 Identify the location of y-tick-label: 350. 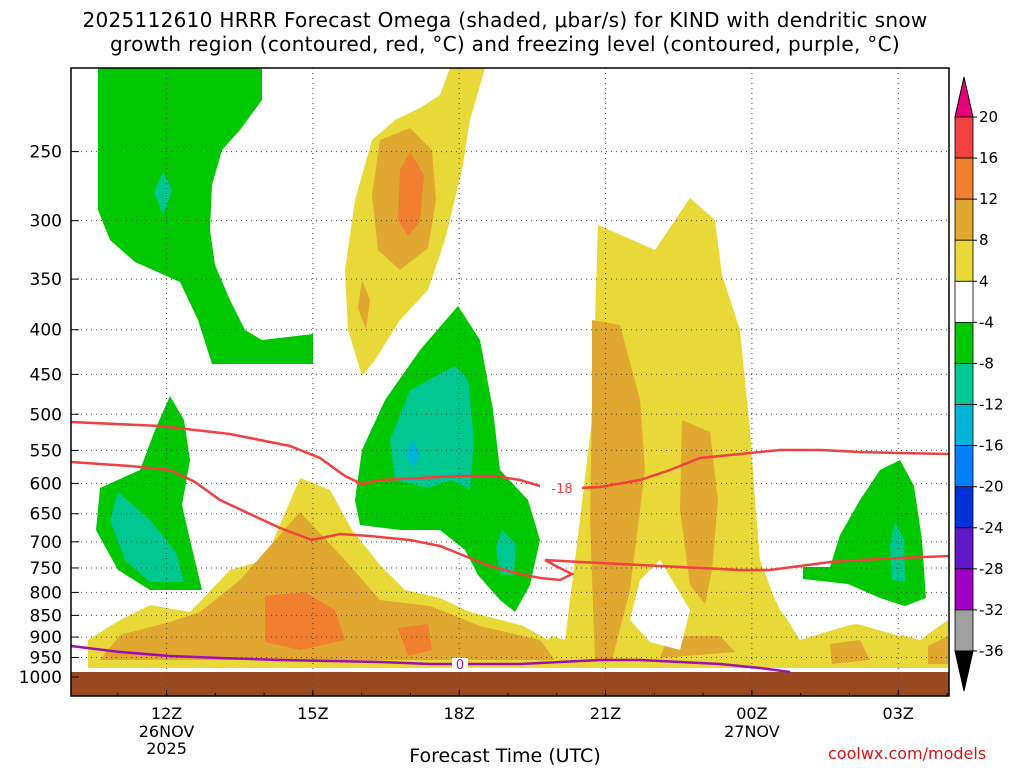
(46, 280).